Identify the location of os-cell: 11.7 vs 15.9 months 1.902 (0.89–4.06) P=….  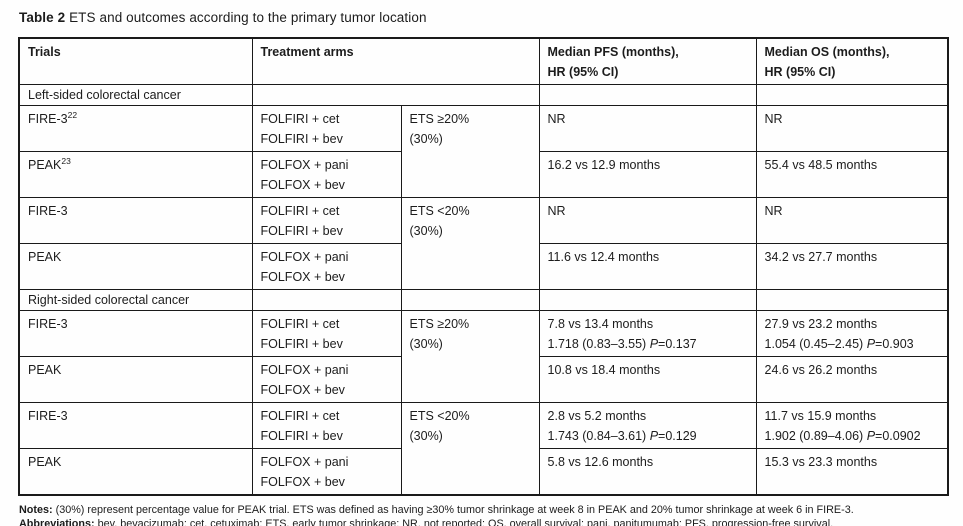
(852, 425).